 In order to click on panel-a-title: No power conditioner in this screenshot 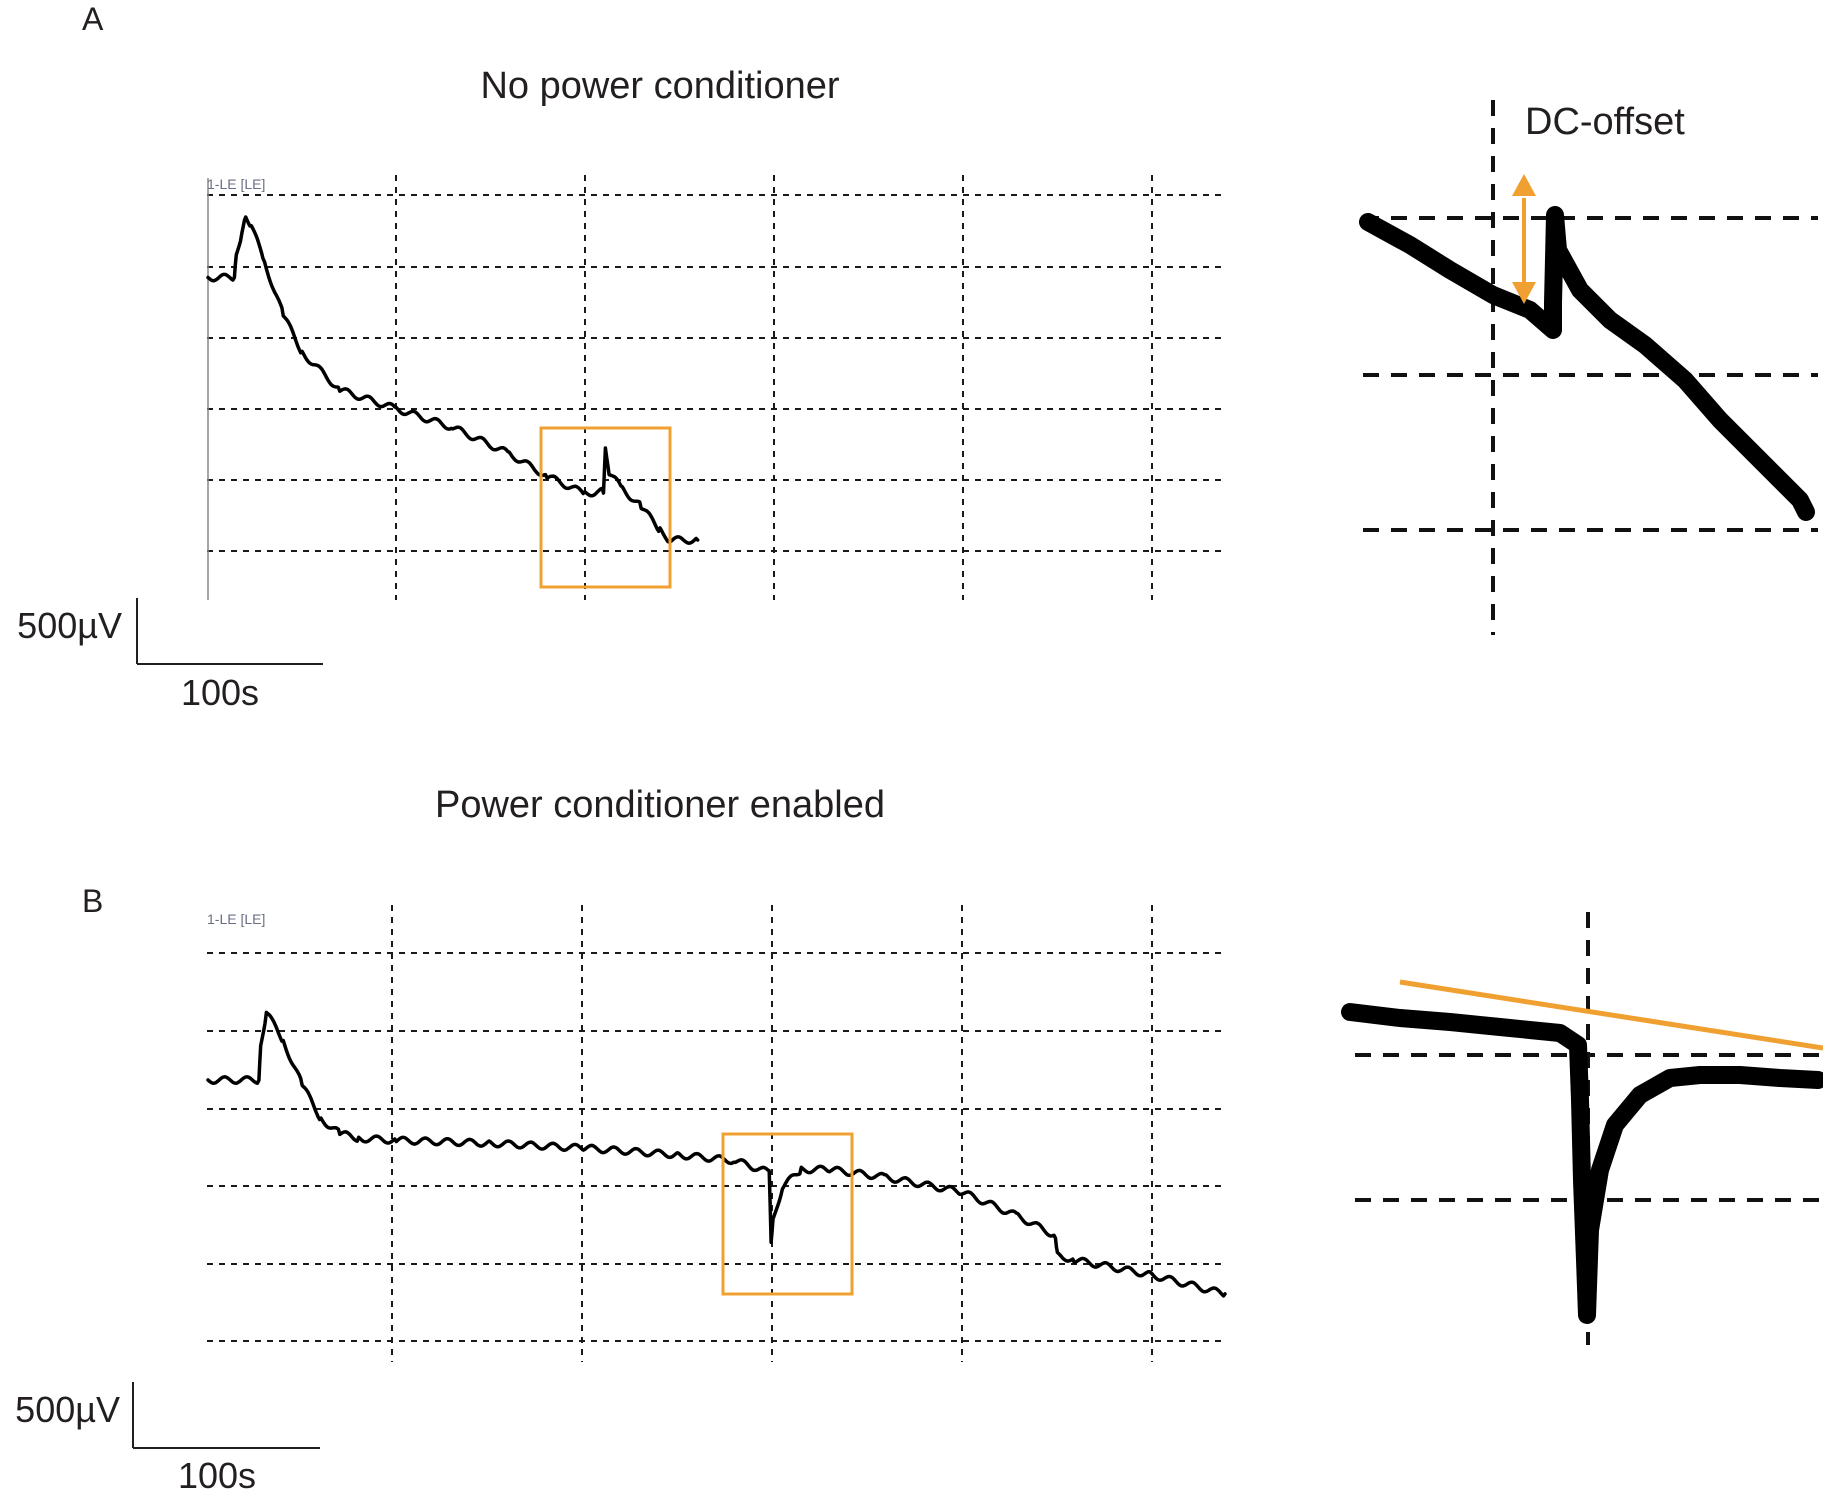, I will do `click(659, 86)`.